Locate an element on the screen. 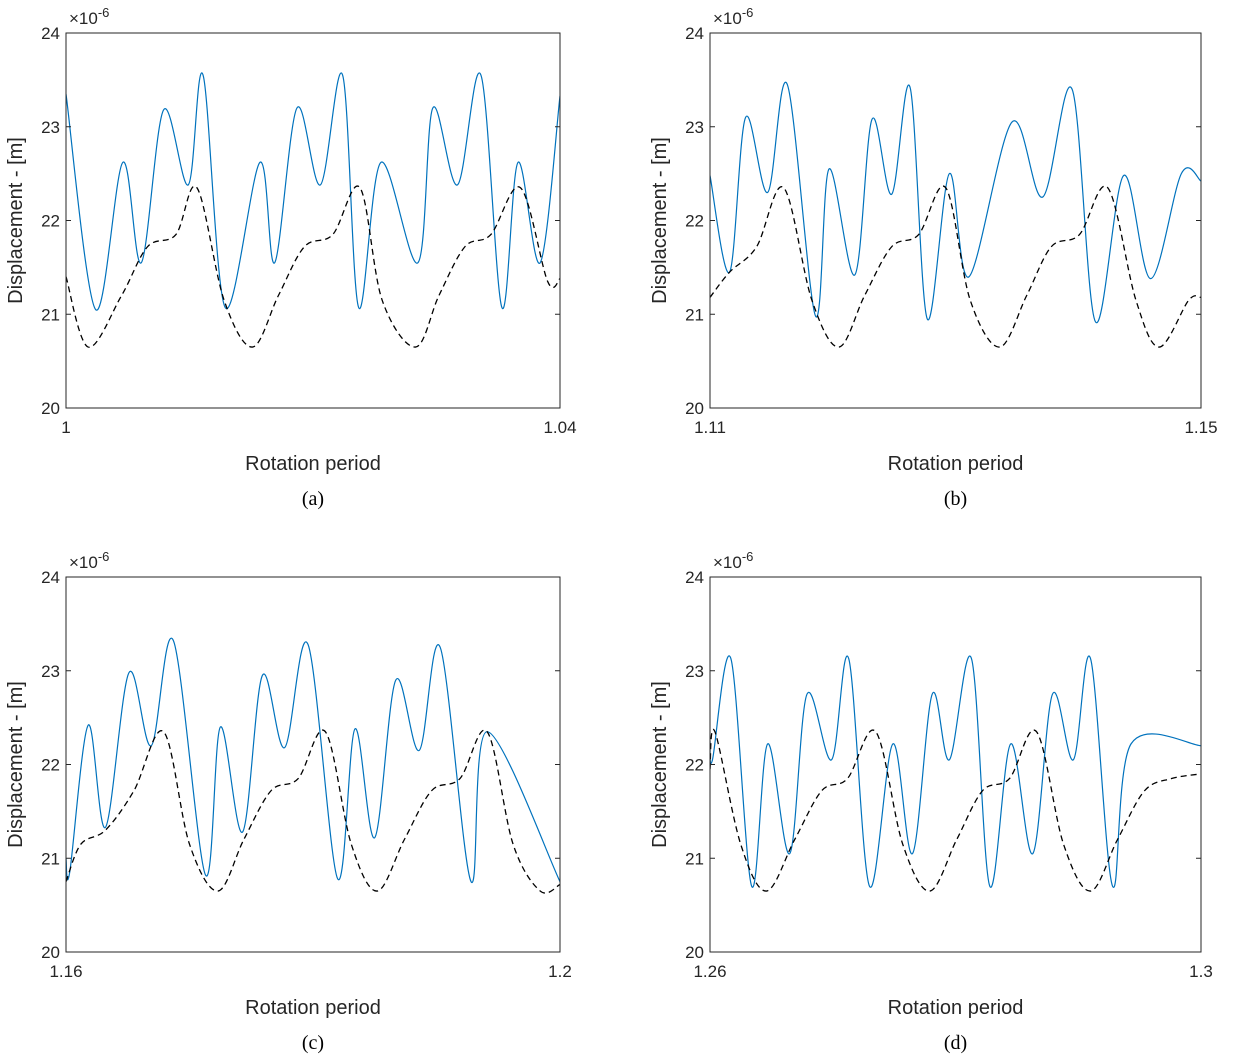 Image resolution: width=1235 pixels, height=1059 pixels. subplot-caption: (c) is located at coordinates (313, 1043).